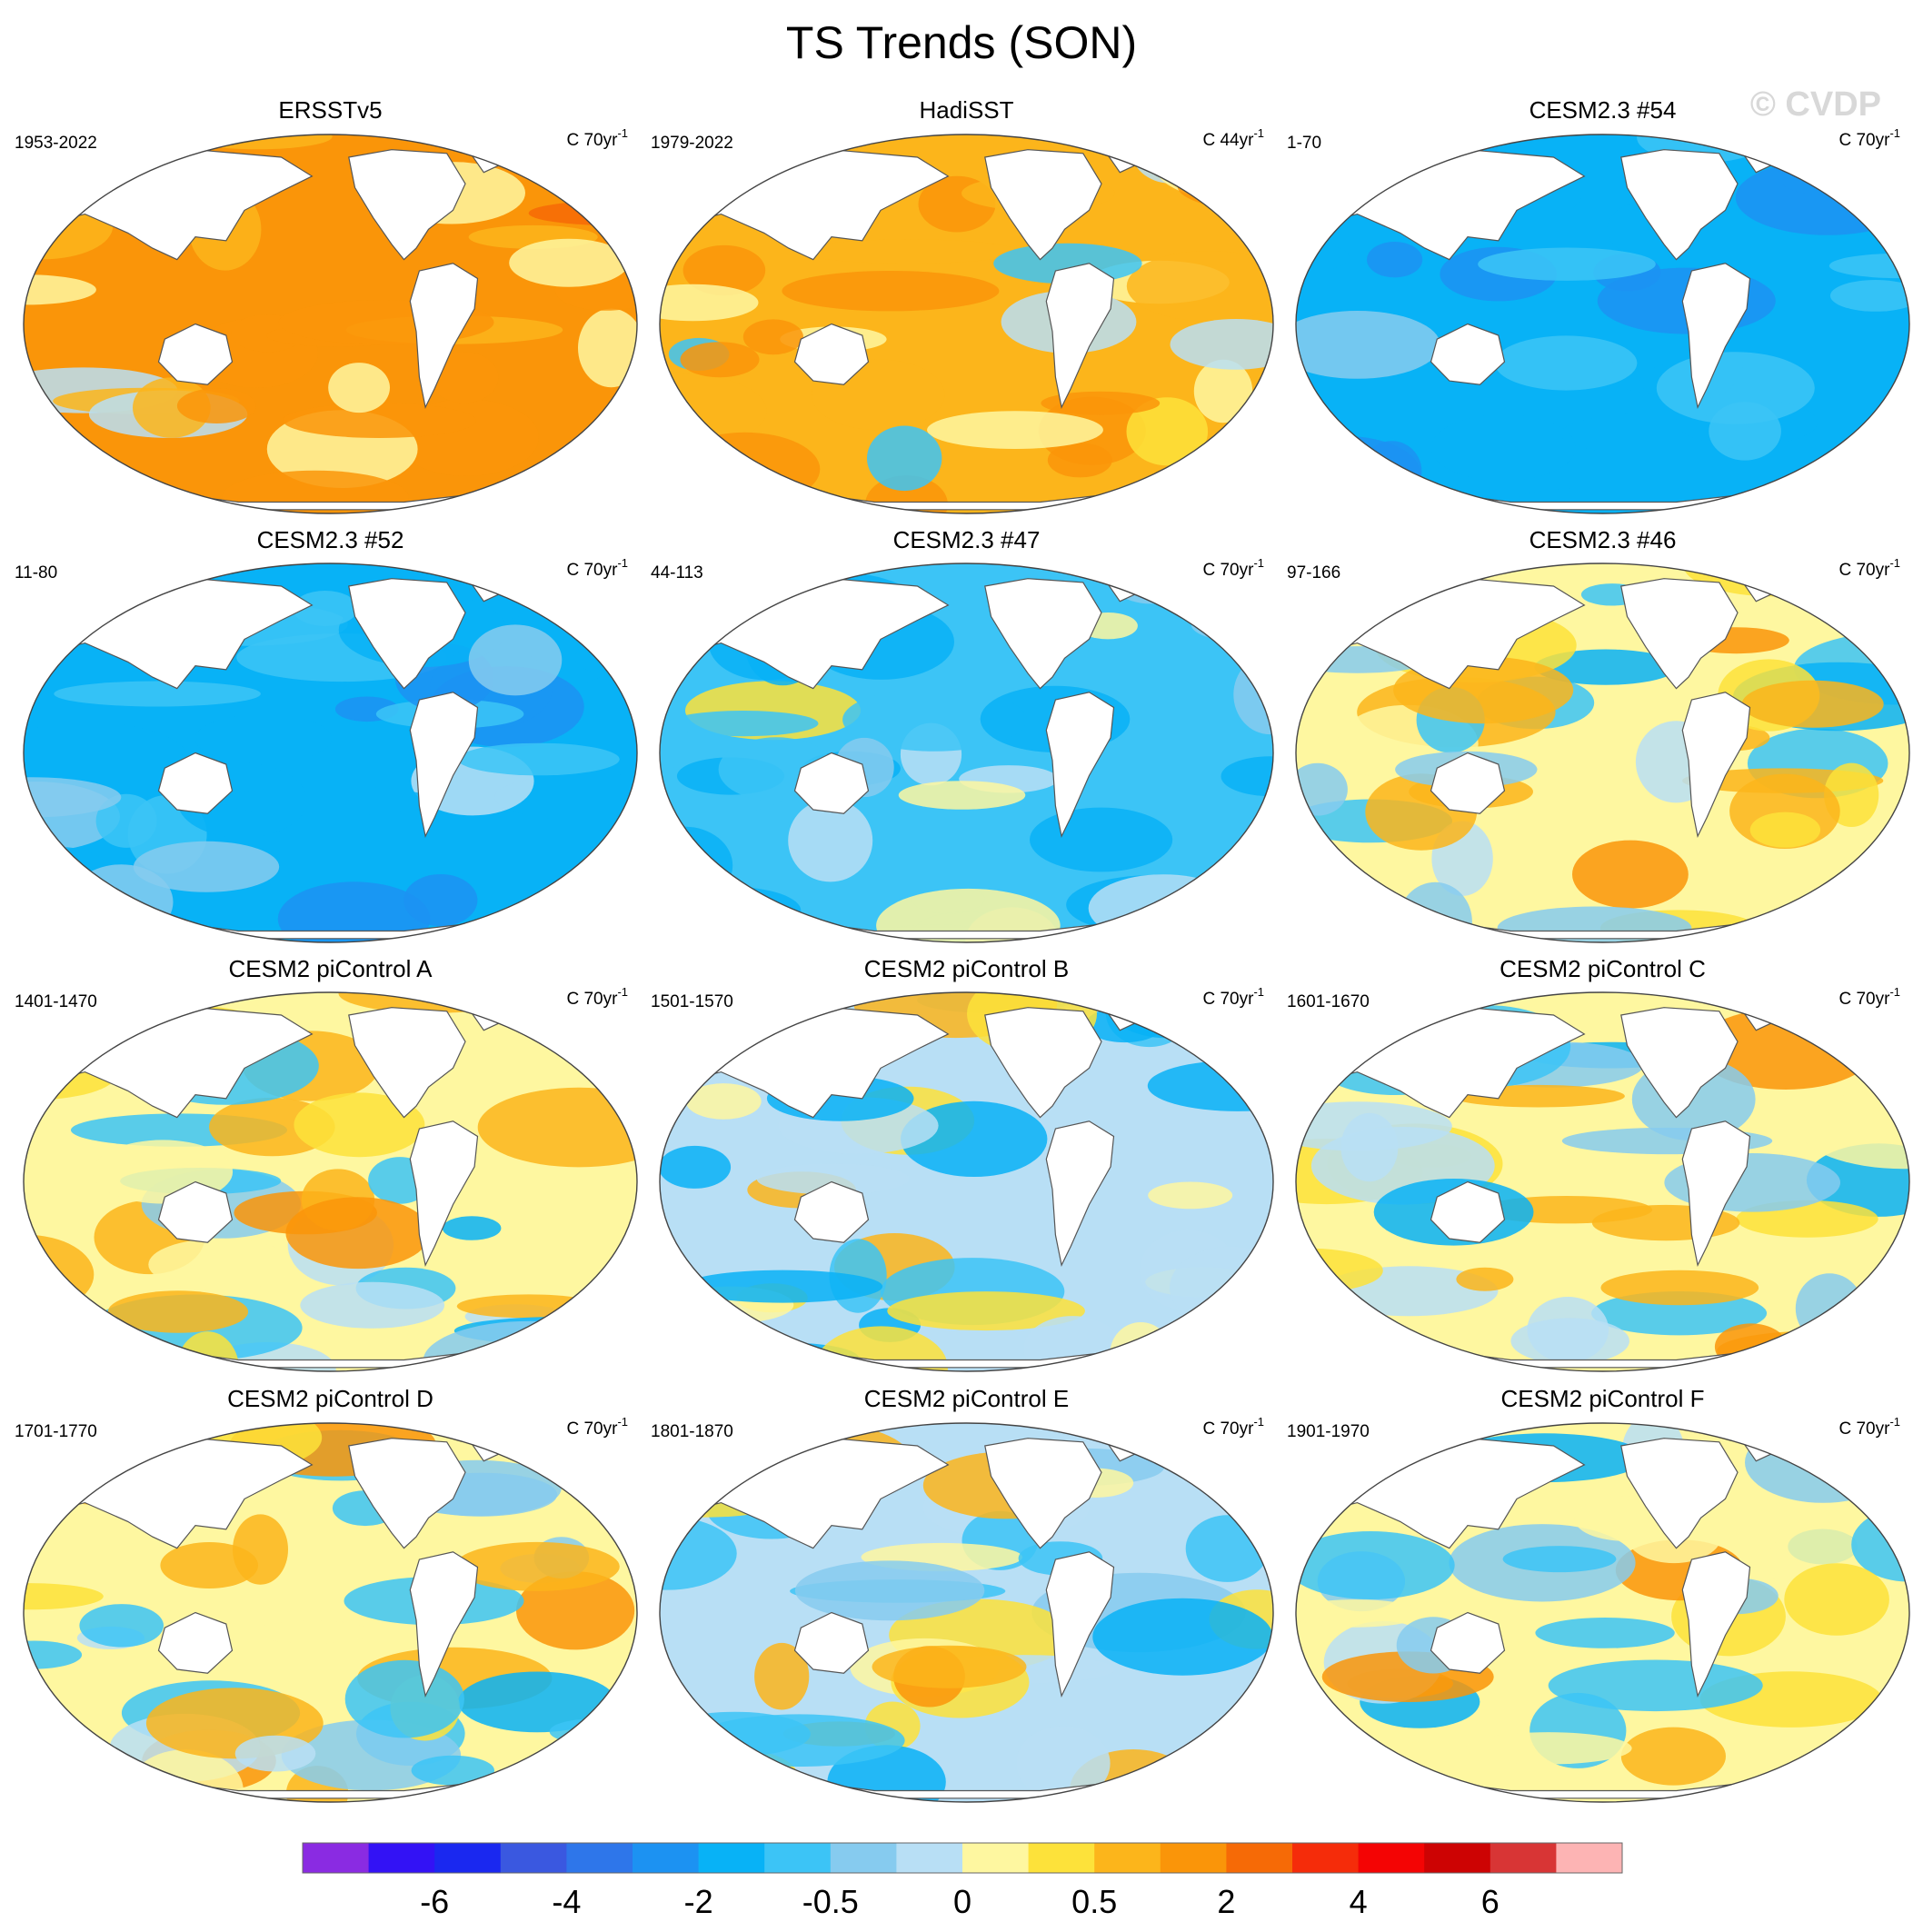 Image resolution: width=1923 pixels, height=1932 pixels. What do you see at coordinates (1226, 1902) in the screenshot?
I see `colorbar-tick-label: 2` at bounding box center [1226, 1902].